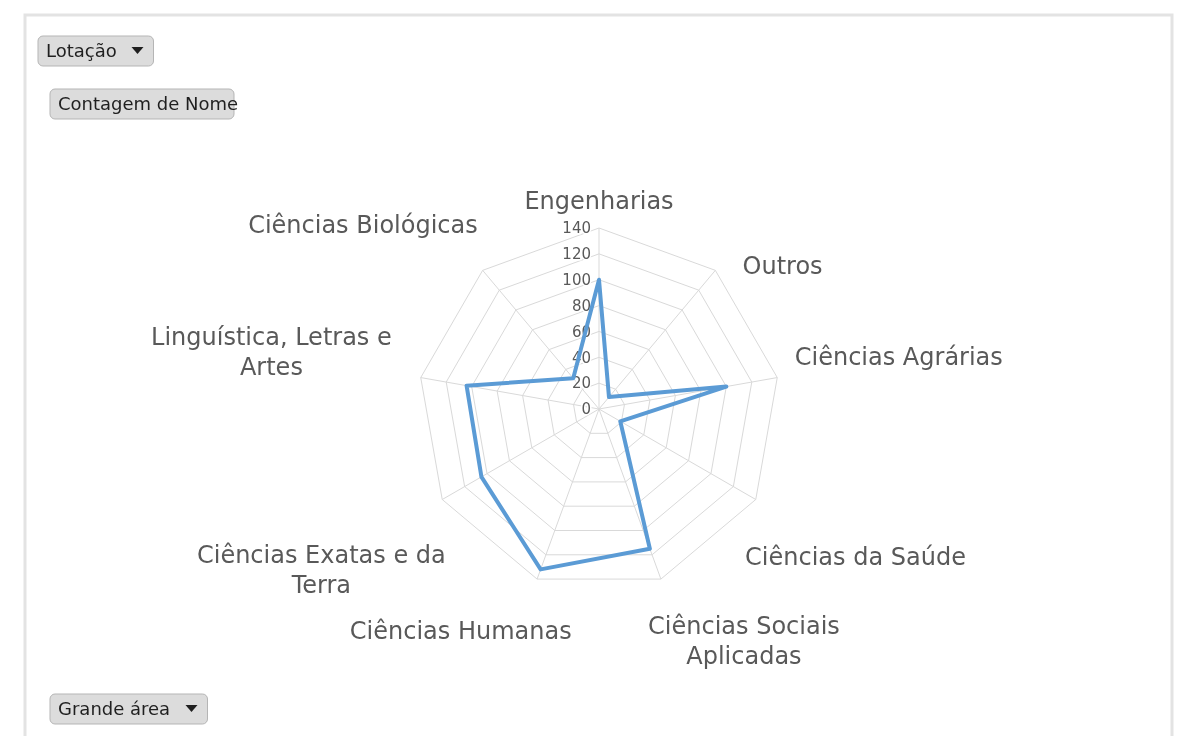 Image resolution: width=1185 pixels, height=736 pixels. I want to click on text: Lotação, so click(81, 51).